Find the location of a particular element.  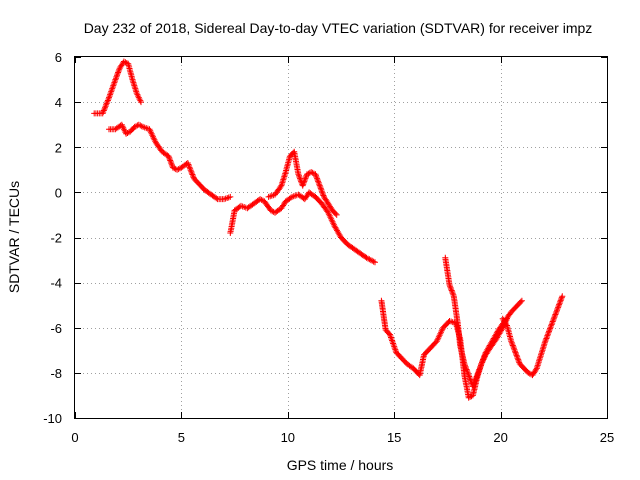

y-tick-label: -2 is located at coordinates (56, 238).